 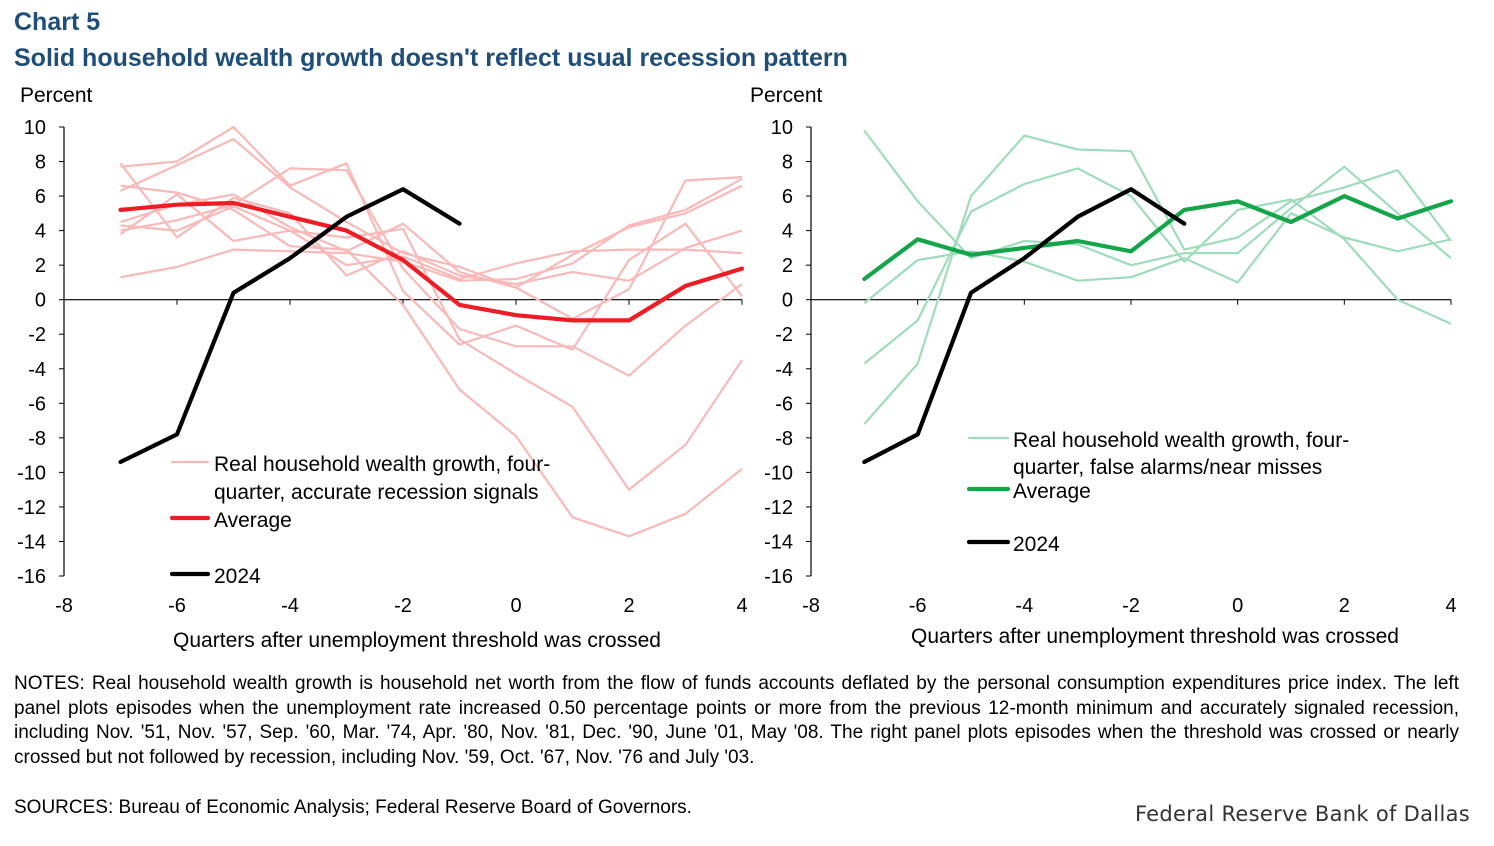 What do you see at coordinates (787, 163) in the screenshot?
I see `panel2-y-tick-label: 8` at bounding box center [787, 163].